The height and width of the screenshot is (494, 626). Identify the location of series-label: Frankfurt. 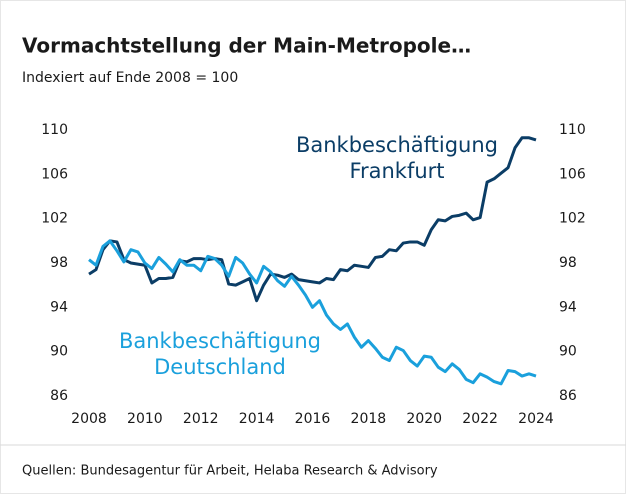
(396, 171).